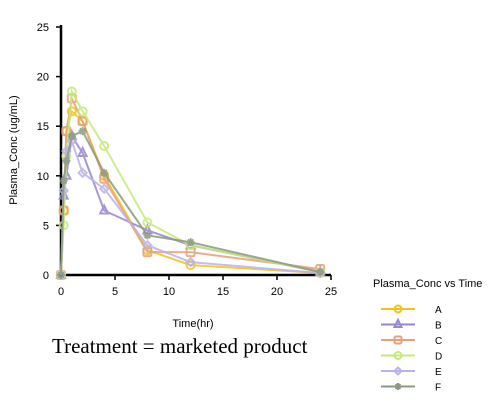 The height and width of the screenshot is (409, 500). What do you see at coordinates (115, 292) in the screenshot?
I see `x-tick-label: 5` at bounding box center [115, 292].